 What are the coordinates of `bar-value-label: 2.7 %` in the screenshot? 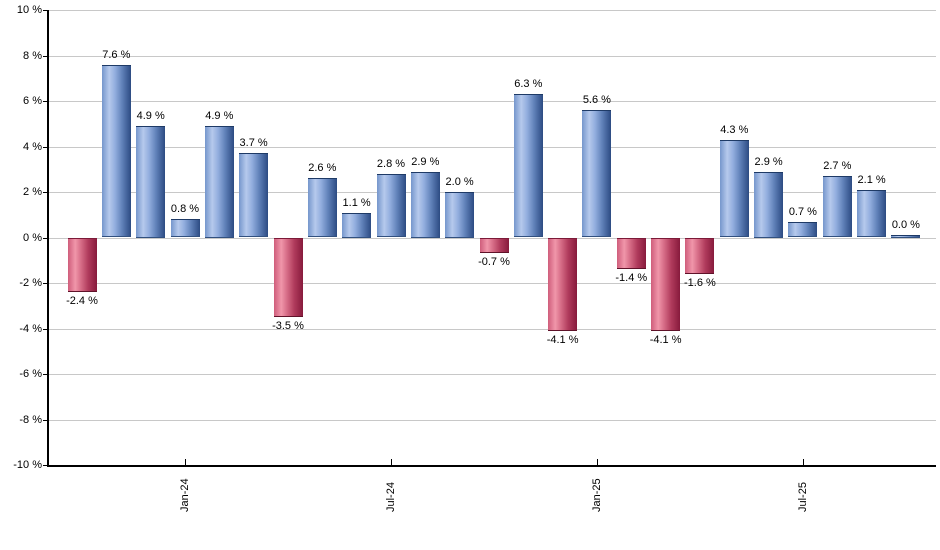 It's located at (837, 166).